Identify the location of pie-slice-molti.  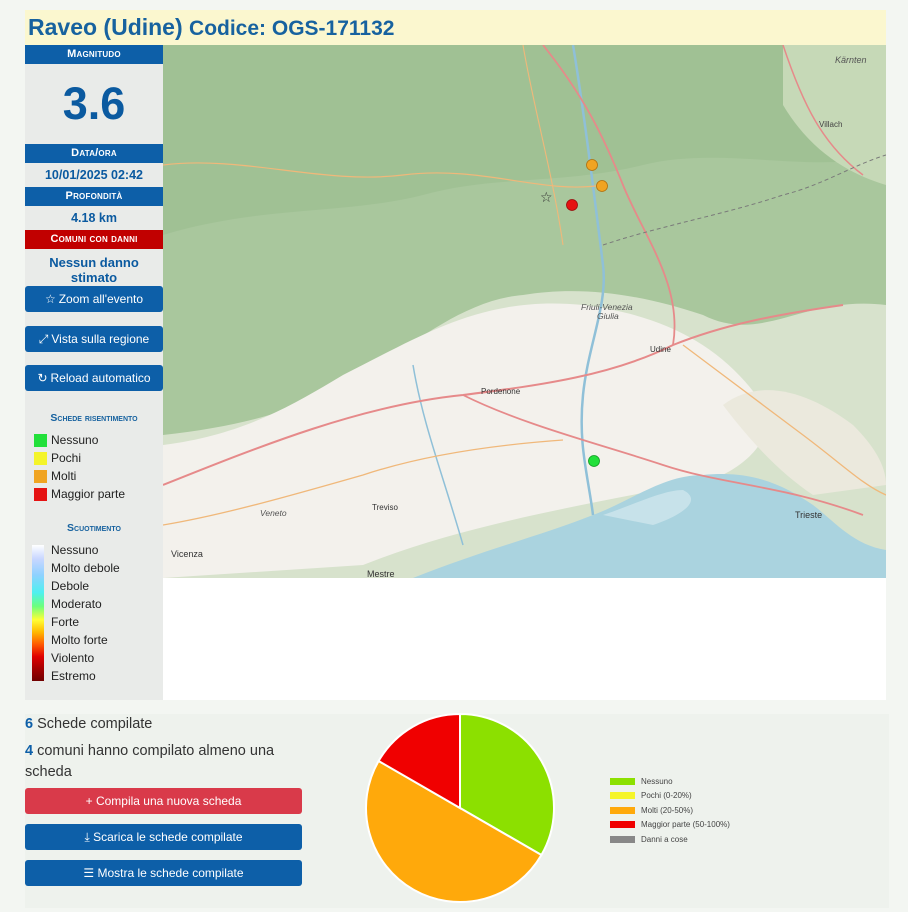
(454, 831).